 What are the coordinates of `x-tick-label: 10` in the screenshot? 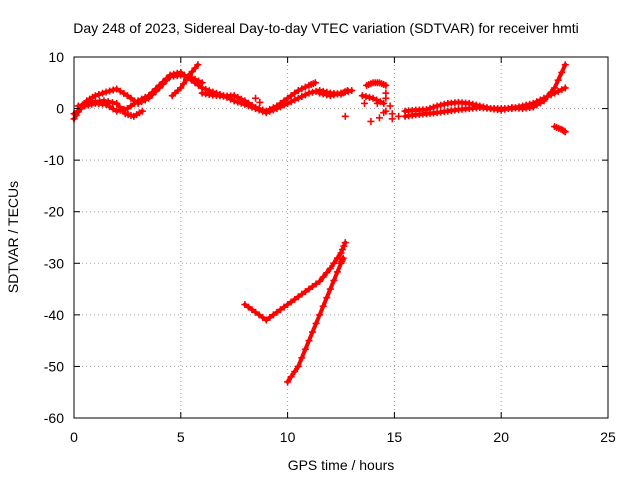 It's located at (288, 437).